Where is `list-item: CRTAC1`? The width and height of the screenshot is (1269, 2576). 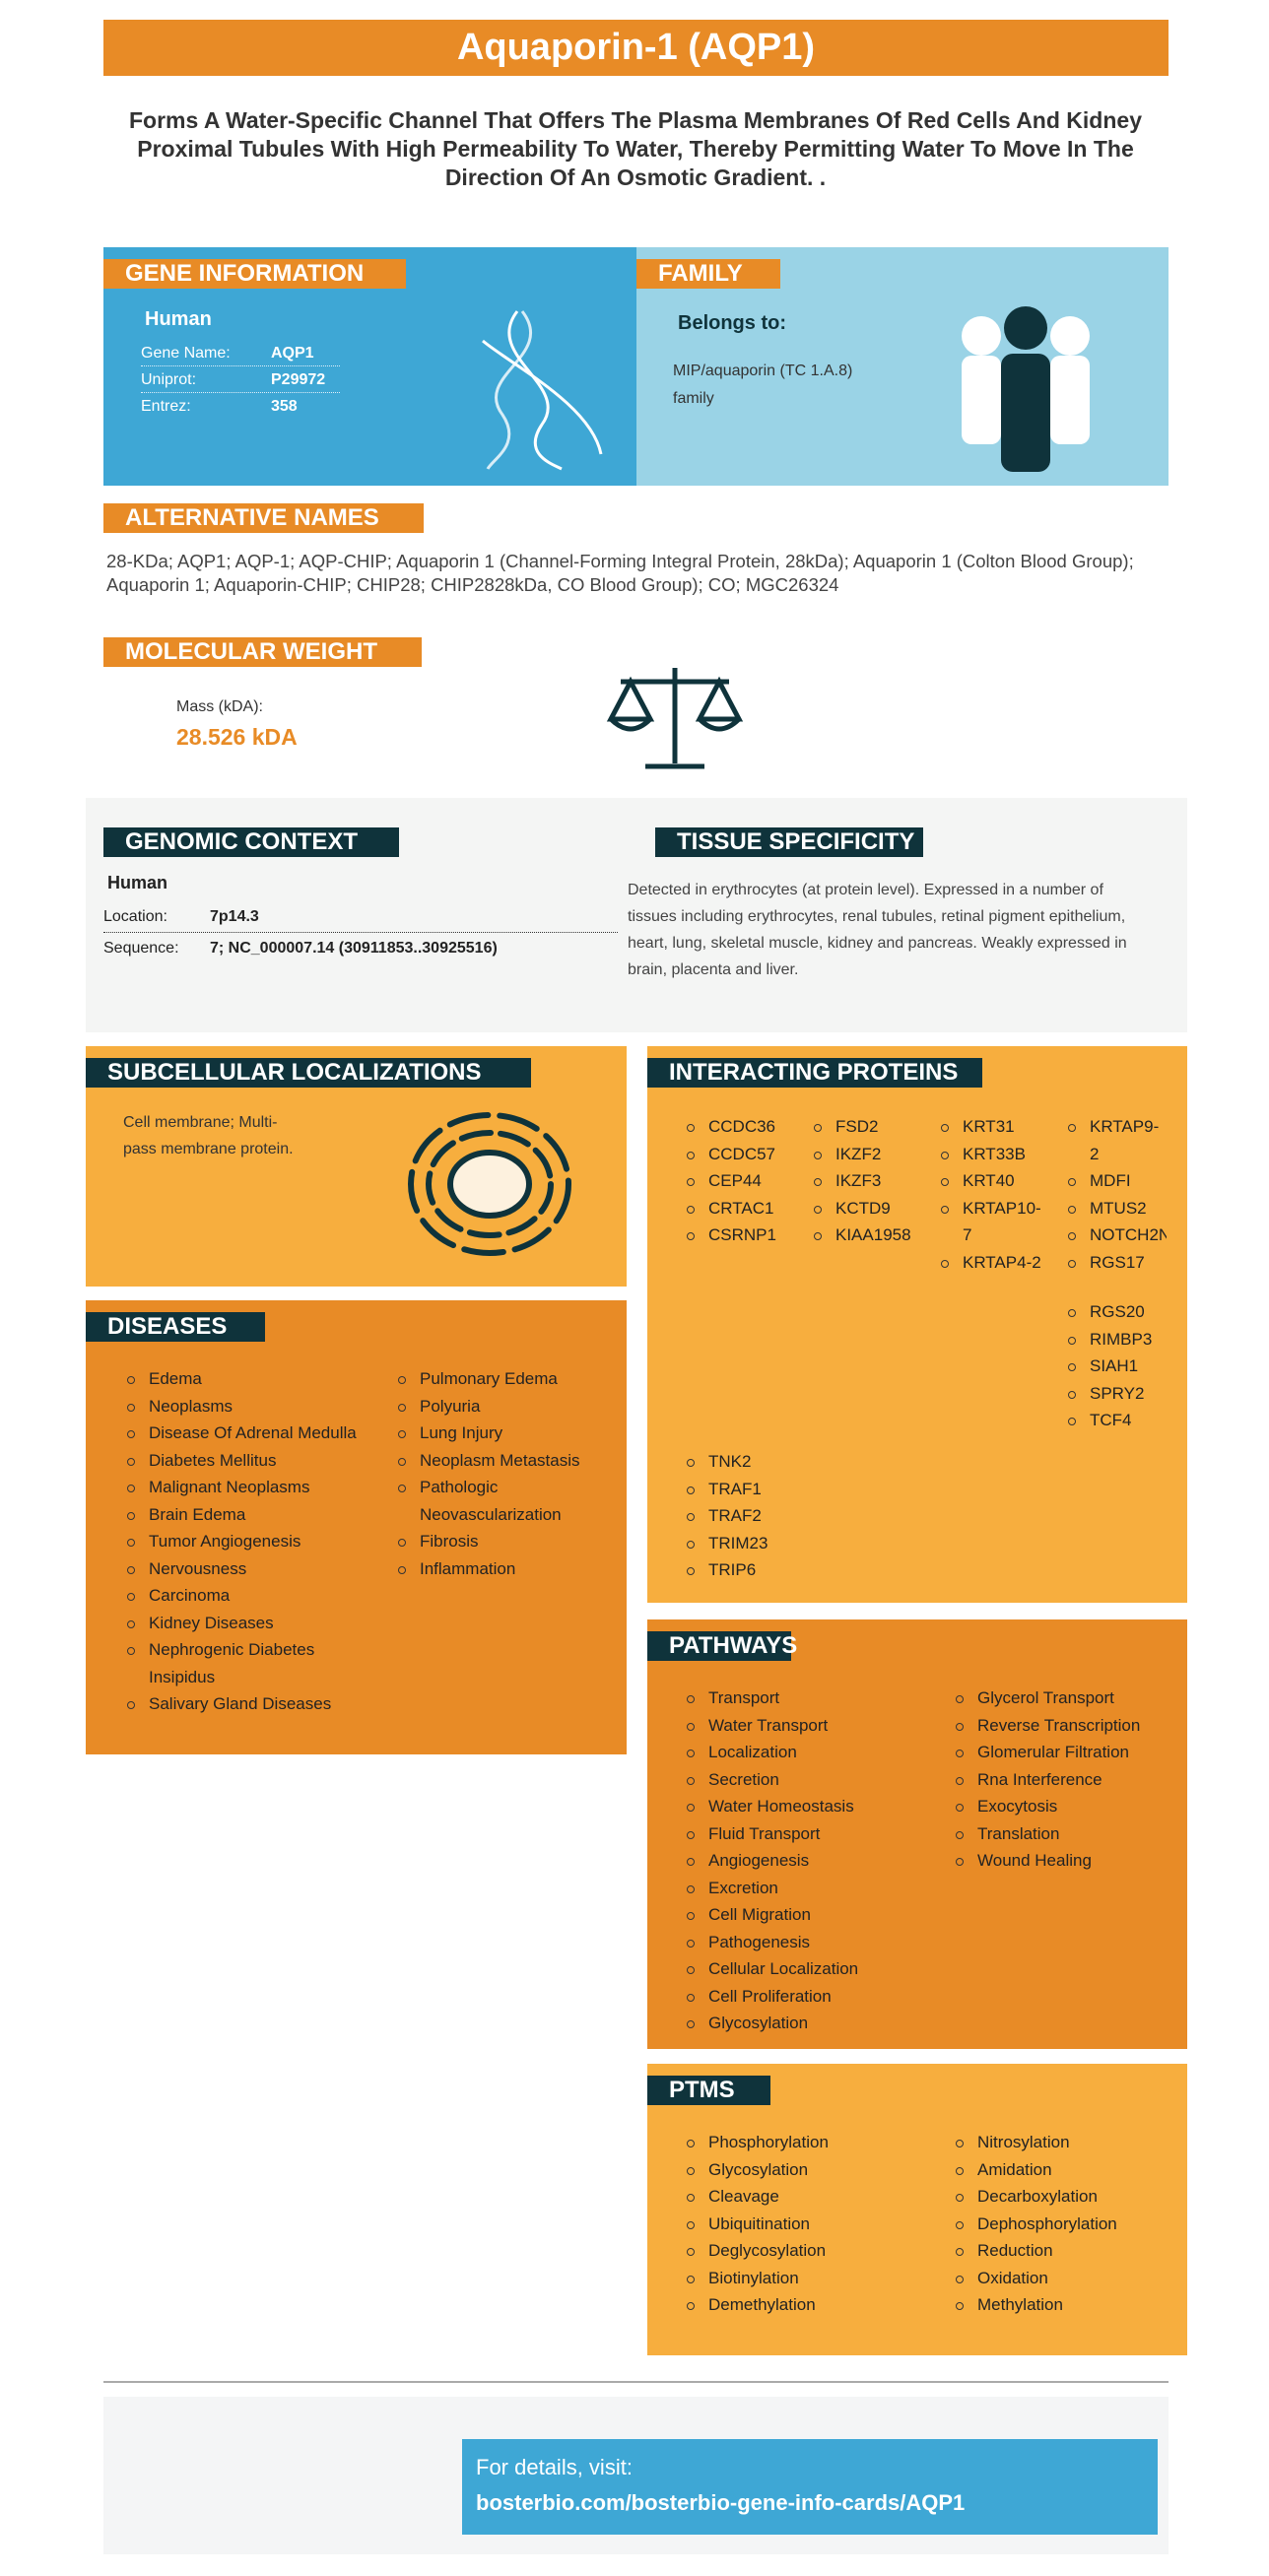
list-item: CRTAC1 is located at coordinates (746, 1208).